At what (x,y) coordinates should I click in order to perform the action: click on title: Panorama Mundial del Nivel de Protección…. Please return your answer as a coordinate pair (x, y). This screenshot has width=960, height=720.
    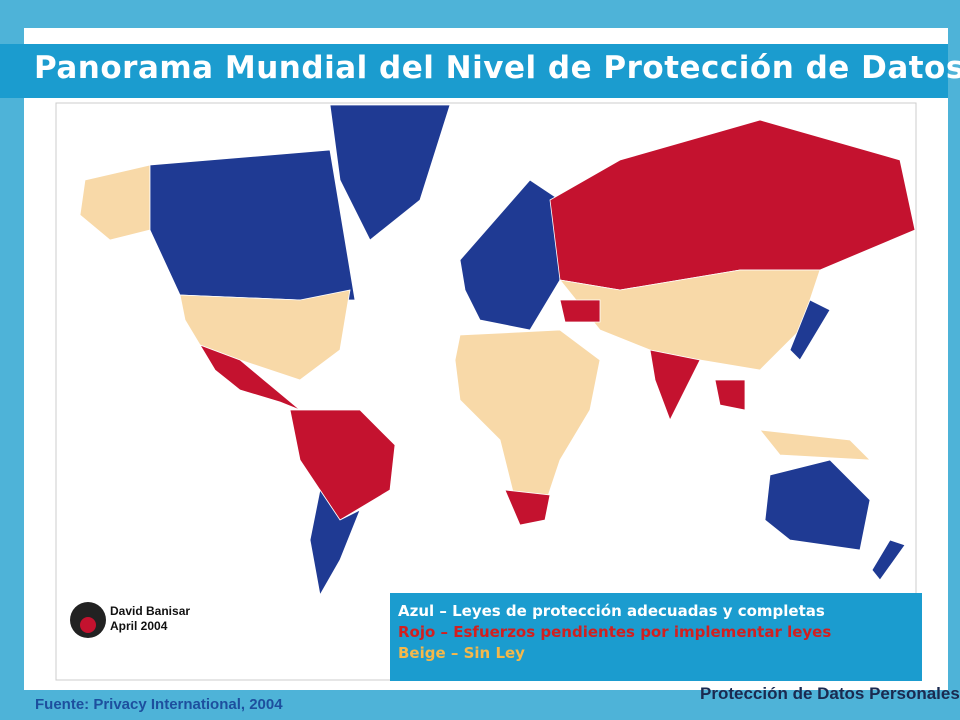
    Looking at the image, I should click on (497, 68).